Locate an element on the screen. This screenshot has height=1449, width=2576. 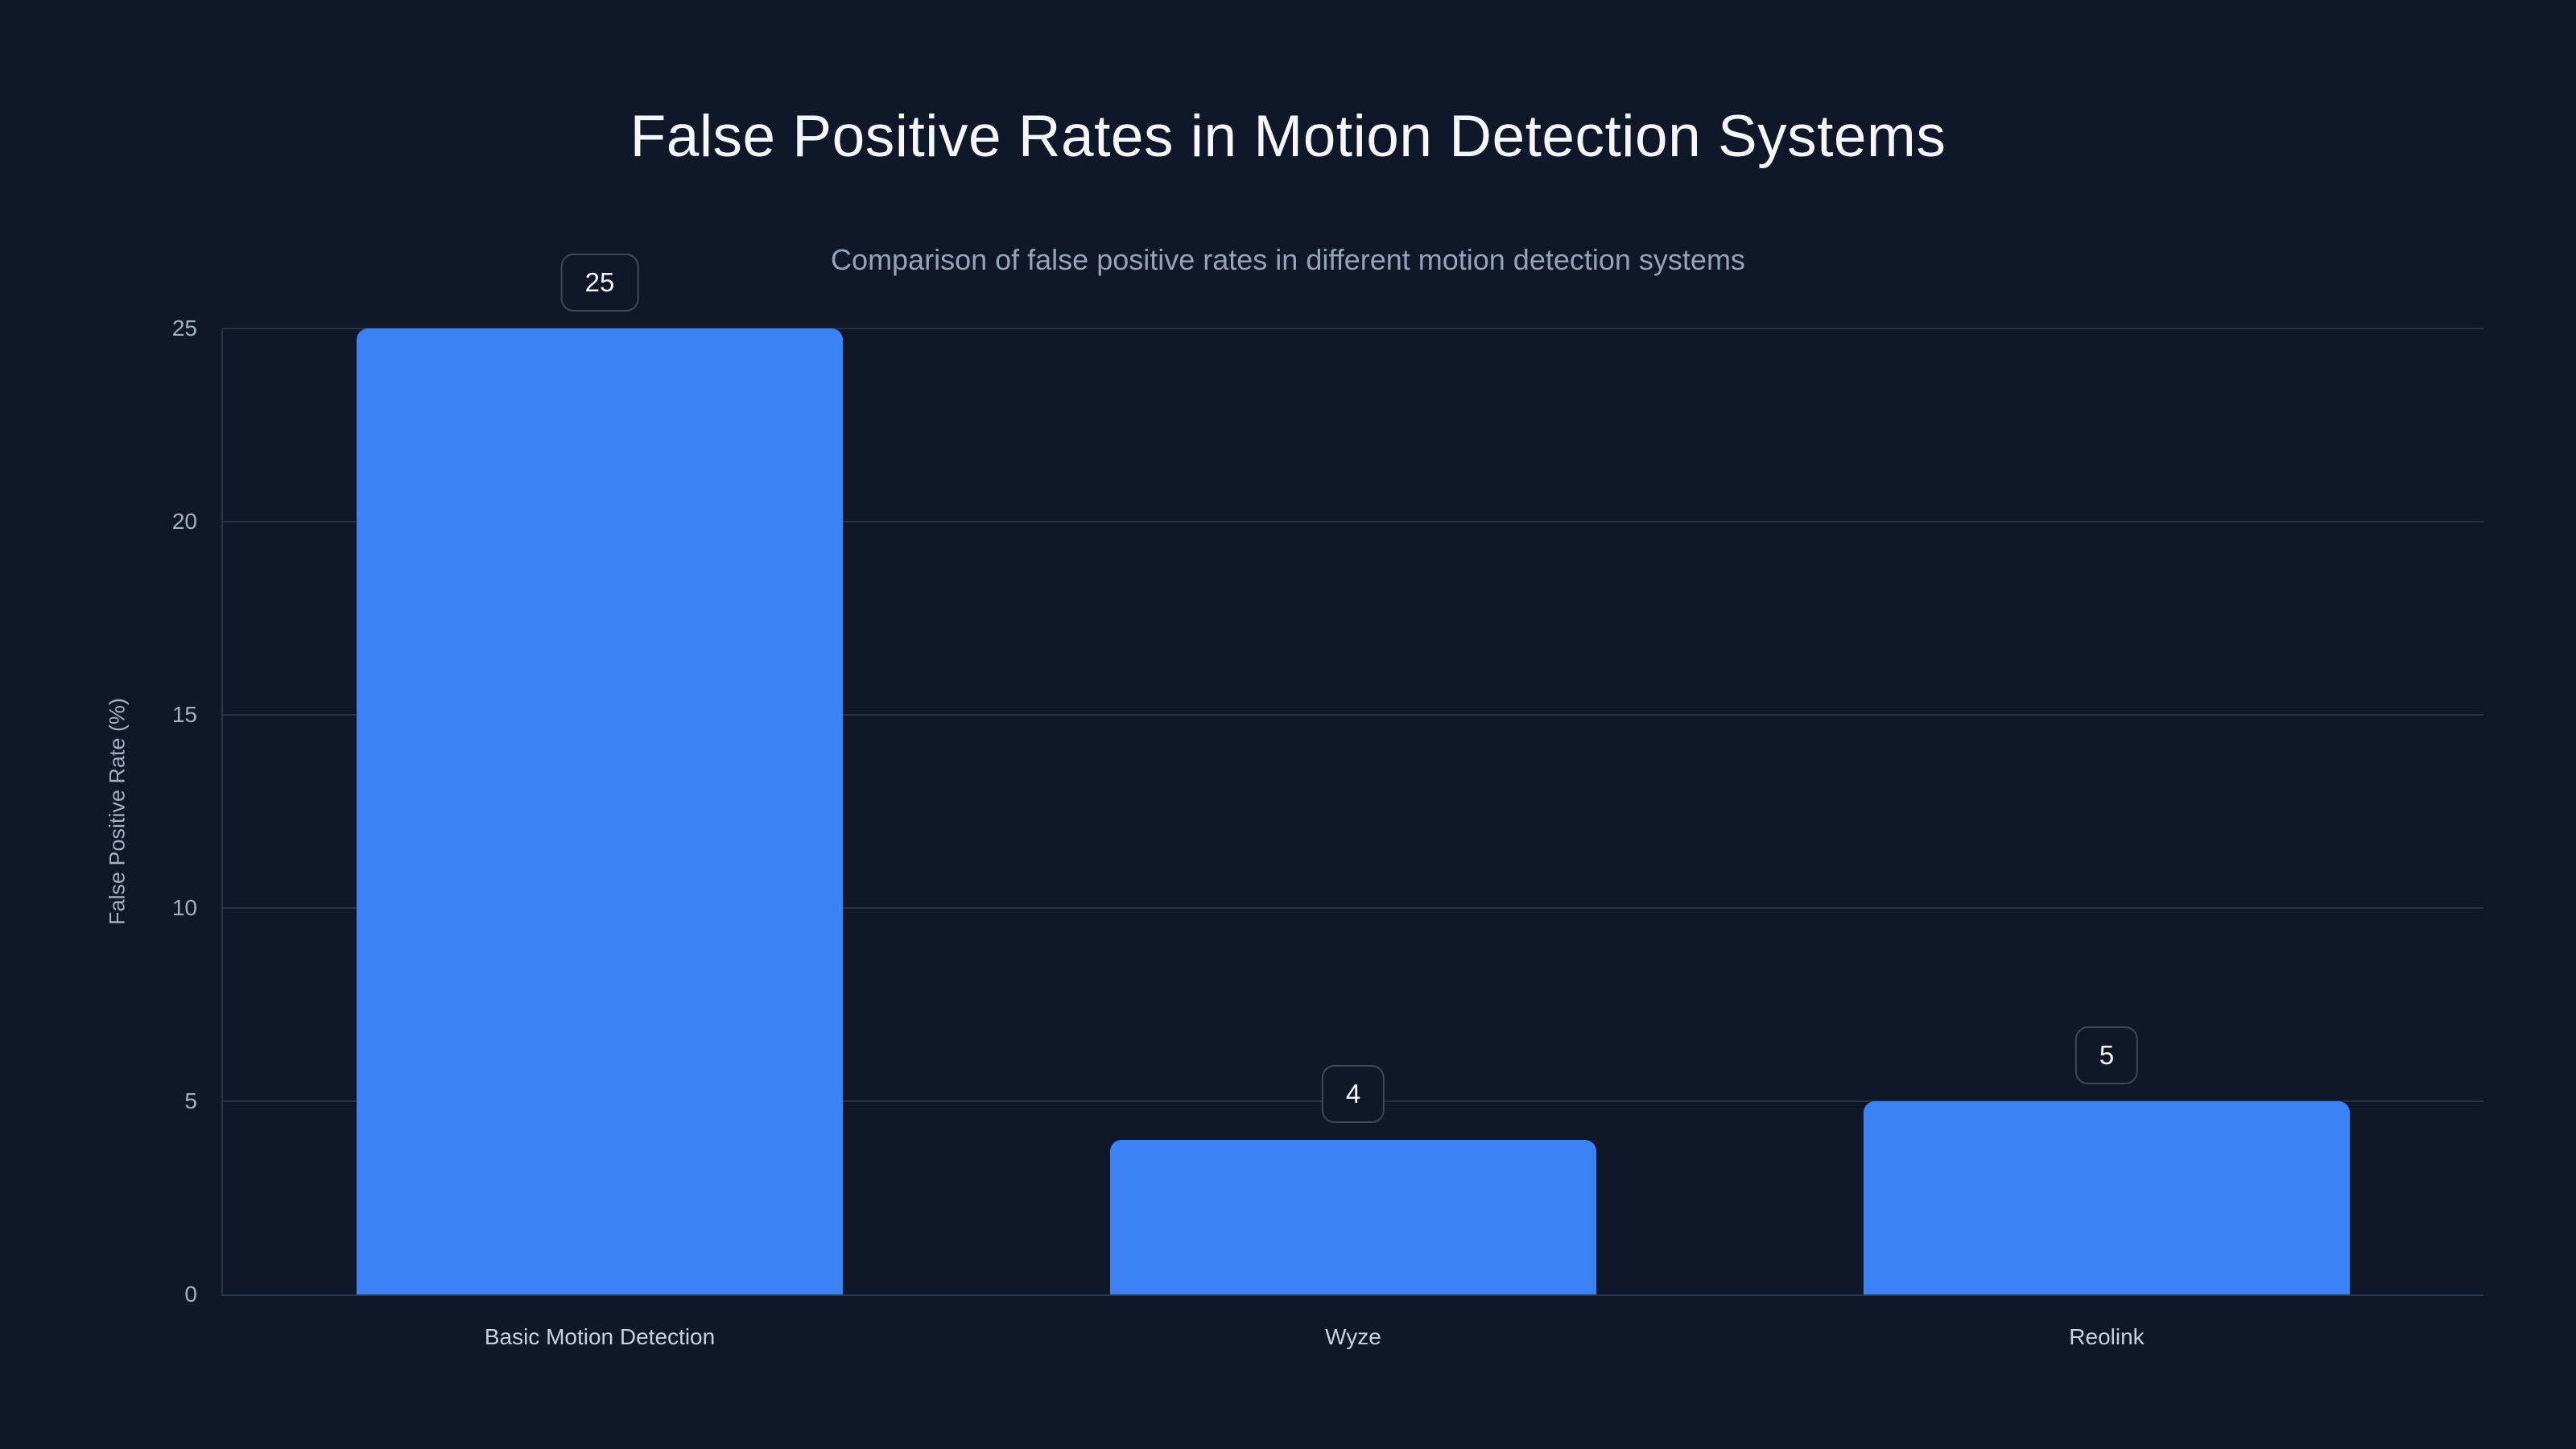
bar-basic-motion-detection is located at coordinates (600, 811).